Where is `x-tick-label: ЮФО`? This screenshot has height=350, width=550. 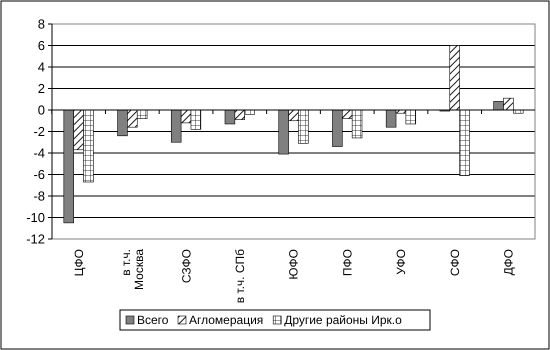 x-tick-label: ЮФО is located at coordinates (293, 264).